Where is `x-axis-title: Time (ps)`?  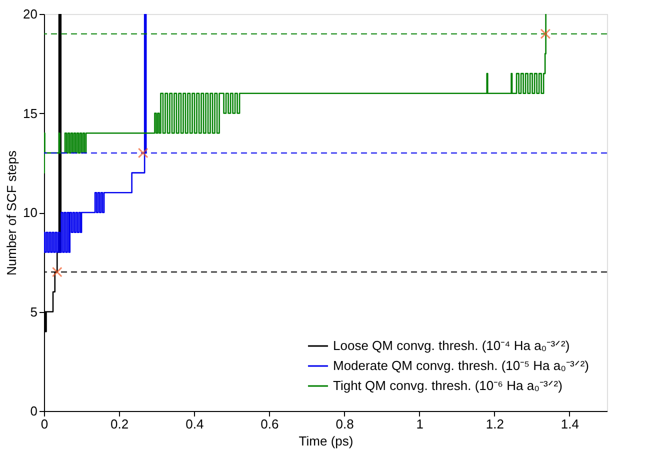
x-axis-title: Time (ps) is located at coordinates (326, 441).